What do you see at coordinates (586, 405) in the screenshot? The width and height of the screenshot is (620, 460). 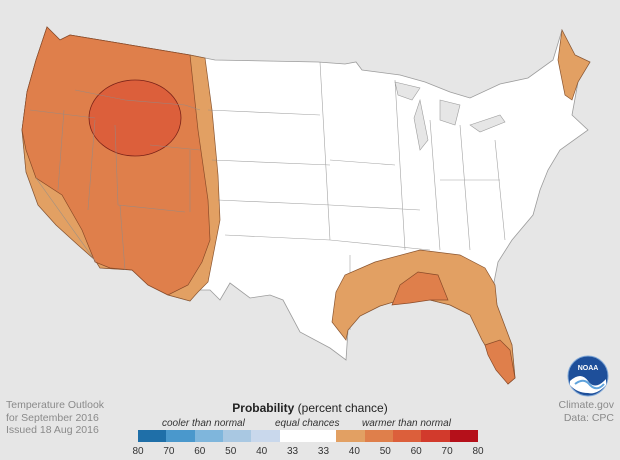 I see `source-site: Climate.gov` at bounding box center [586, 405].